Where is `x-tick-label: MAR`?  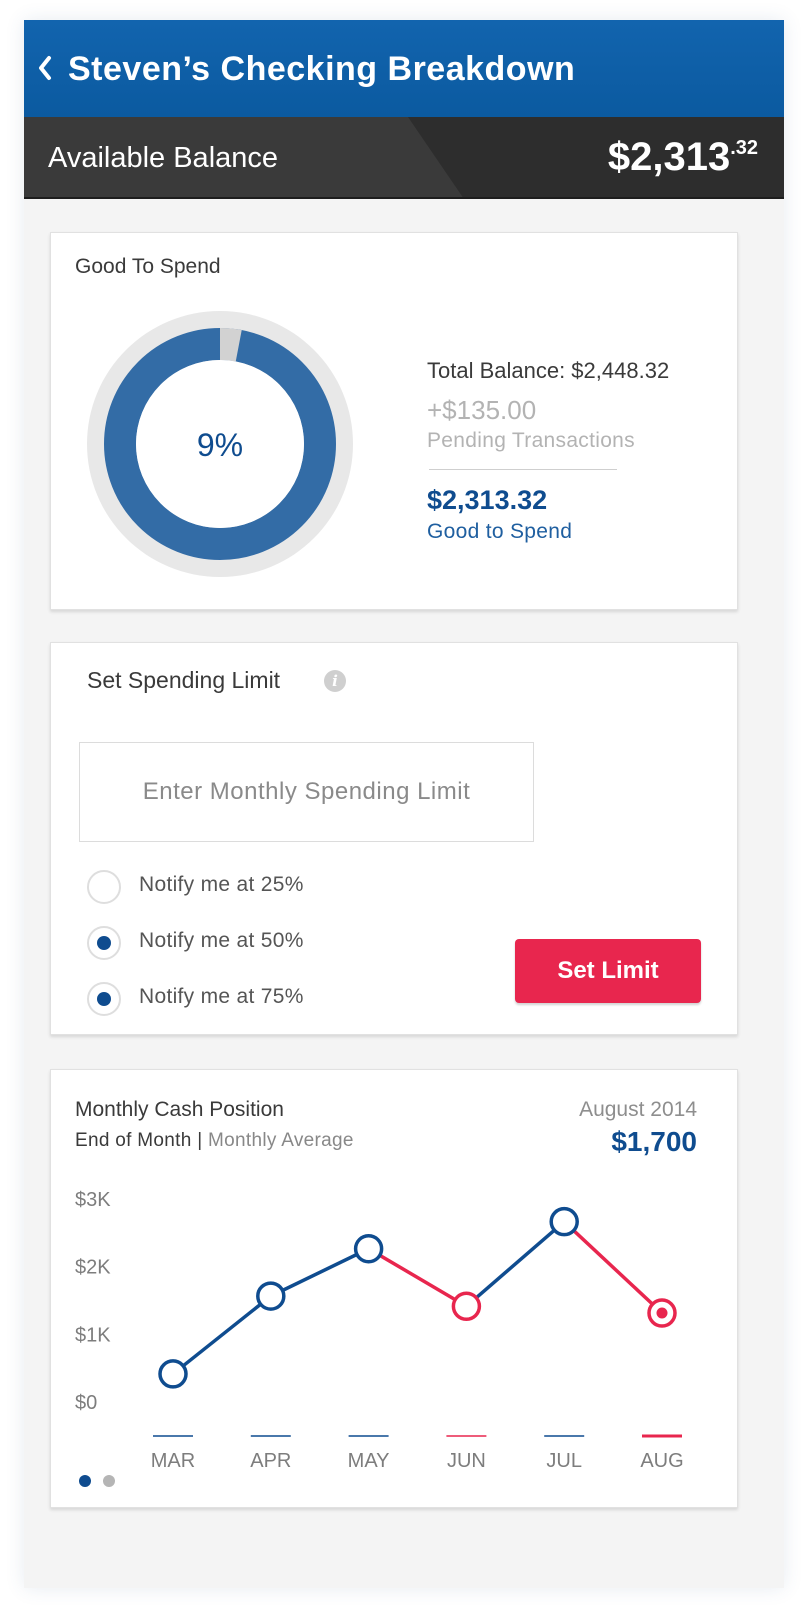
x-tick-label: MAR is located at coordinates (173, 1461).